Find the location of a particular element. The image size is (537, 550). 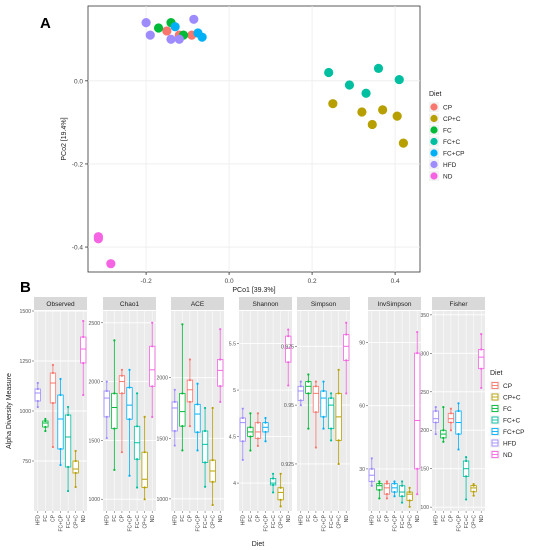

facet-shannon: Shannon 4 4.5 5 5.5 HFD FC CP FC+CP FC+C CP+C ND is located at coordinates (260, 414).